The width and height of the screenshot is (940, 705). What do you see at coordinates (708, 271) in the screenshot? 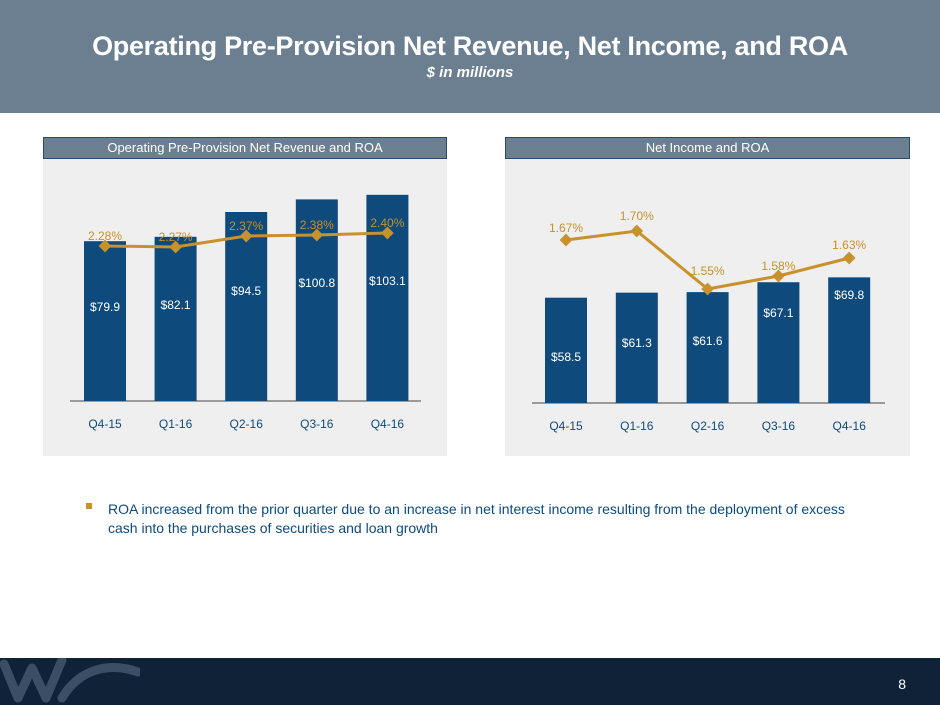
I see `roa-value-label: 1.55%` at bounding box center [708, 271].